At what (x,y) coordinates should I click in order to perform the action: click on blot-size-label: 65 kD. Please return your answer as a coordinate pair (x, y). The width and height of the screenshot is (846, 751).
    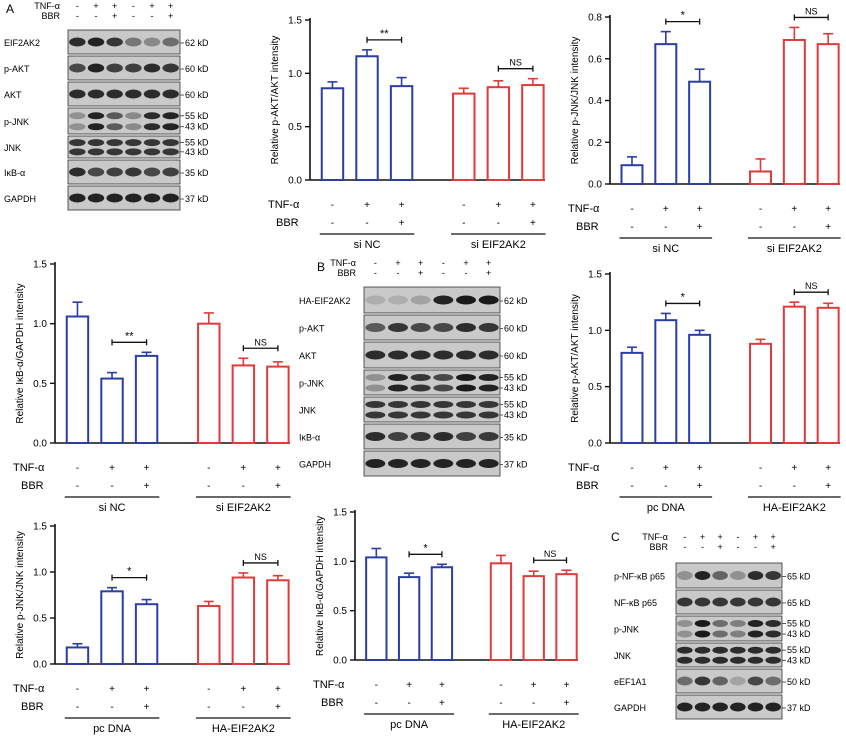
    Looking at the image, I should click on (799, 577).